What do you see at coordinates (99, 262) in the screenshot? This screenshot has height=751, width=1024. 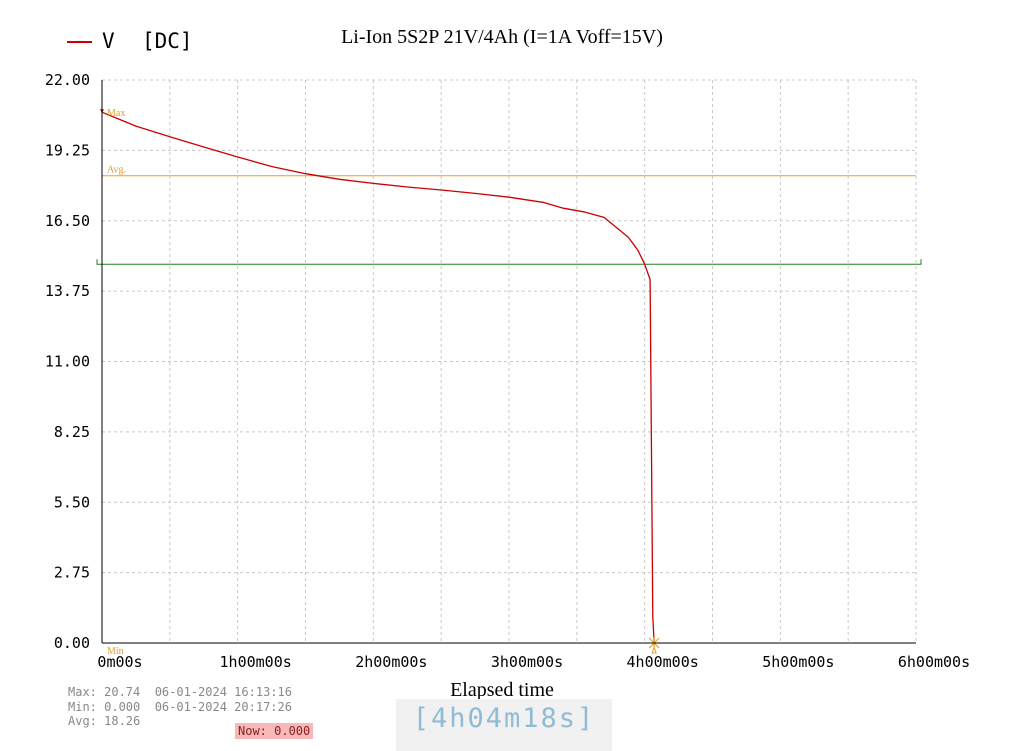 I see `reference-line-cap-left` at bounding box center [99, 262].